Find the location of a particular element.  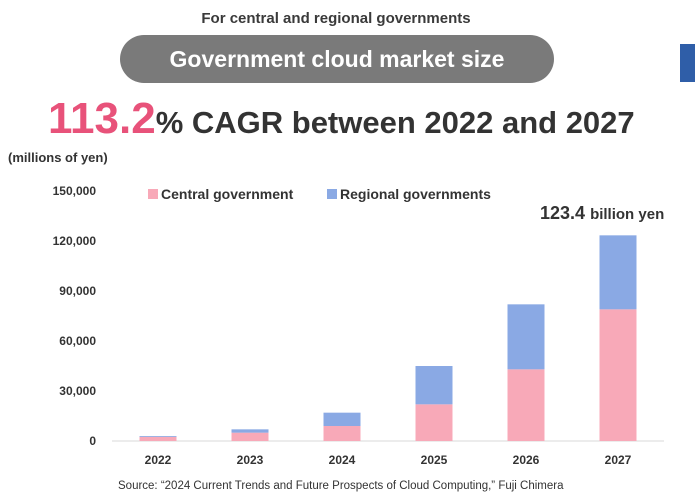

x-tick-label-2026: 2026 is located at coordinates (526, 460).